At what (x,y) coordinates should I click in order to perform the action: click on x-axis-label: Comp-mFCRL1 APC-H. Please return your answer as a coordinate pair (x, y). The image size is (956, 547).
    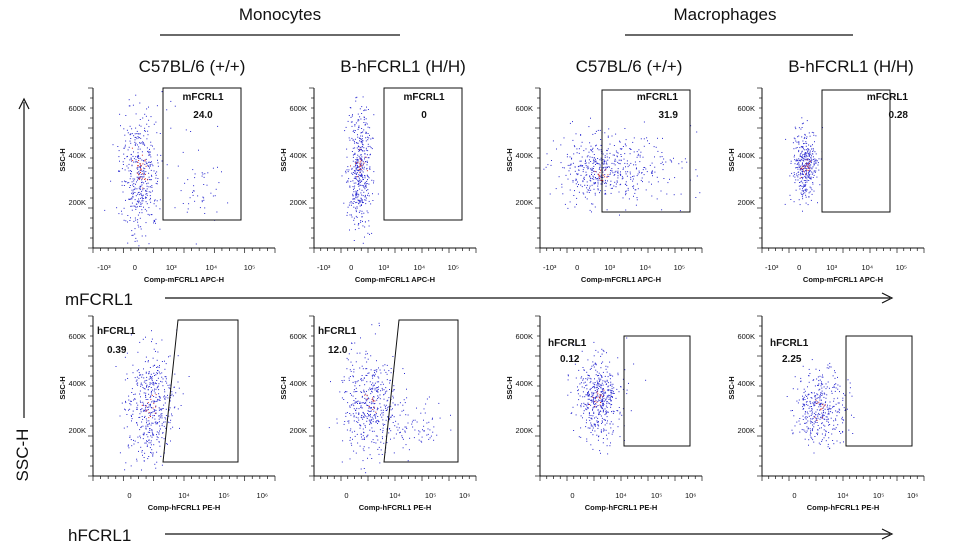
    Looking at the image, I should click on (184, 279).